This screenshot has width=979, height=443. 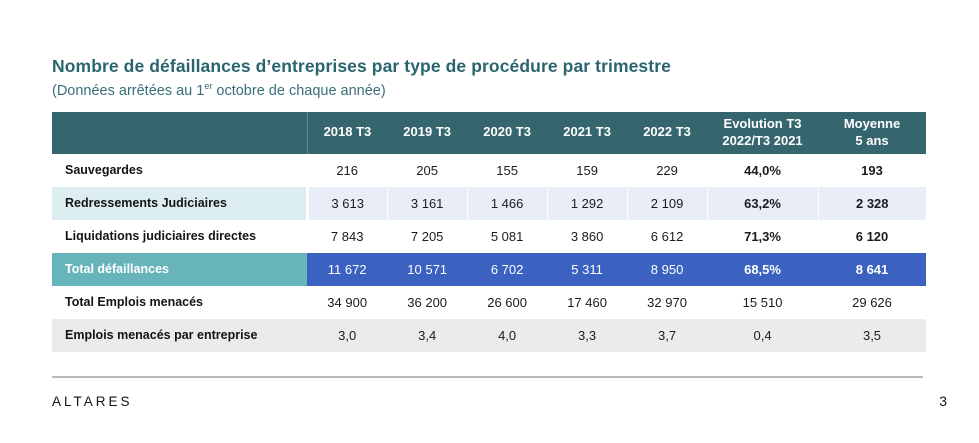 I want to click on evolution-cell: 0,4, so click(x=763, y=335).